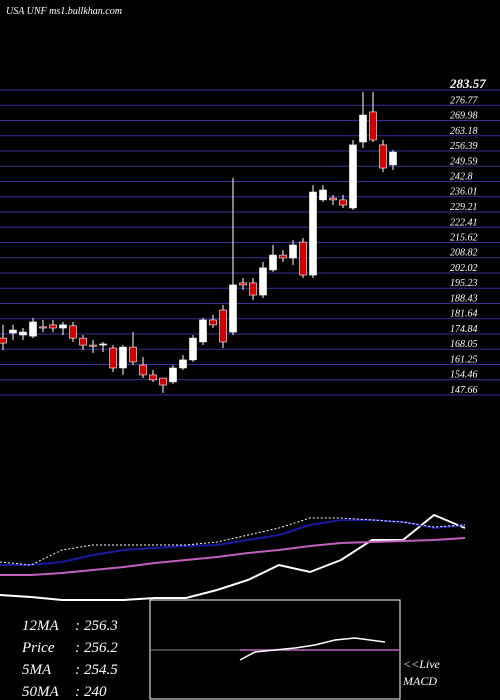 The height and width of the screenshot is (700, 500). I want to click on y-tick-label: 208.82, so click(464, 253).